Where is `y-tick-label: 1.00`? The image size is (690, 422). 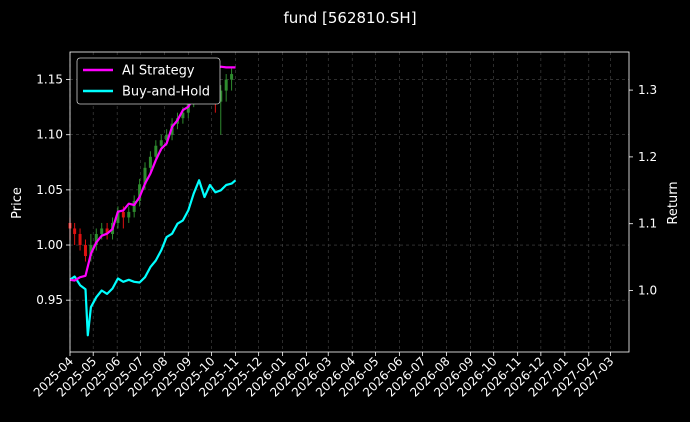 y-tick-label: 1.00 is located at coordinates (49, 245).